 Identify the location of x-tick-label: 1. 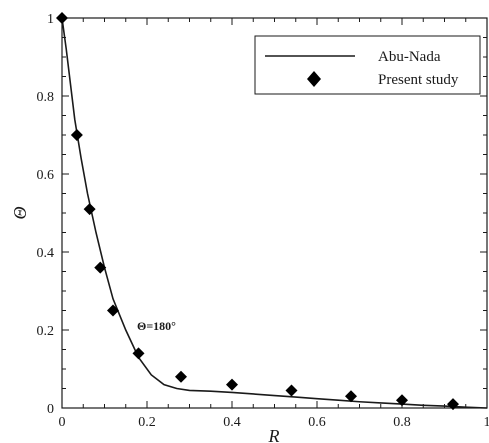
(486, 422).